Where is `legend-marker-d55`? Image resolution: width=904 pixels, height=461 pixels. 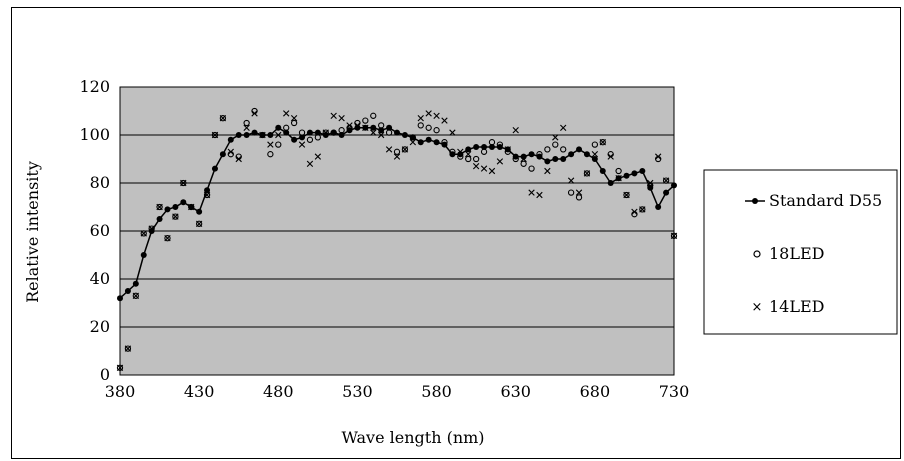 legend-marker-d55 is located at coordinates (755, 201).